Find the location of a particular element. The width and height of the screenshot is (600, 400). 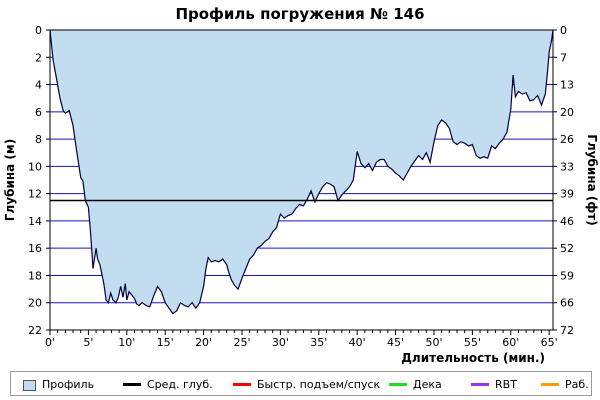

x-tick-label: 40' is located at coordinates (357, 342).